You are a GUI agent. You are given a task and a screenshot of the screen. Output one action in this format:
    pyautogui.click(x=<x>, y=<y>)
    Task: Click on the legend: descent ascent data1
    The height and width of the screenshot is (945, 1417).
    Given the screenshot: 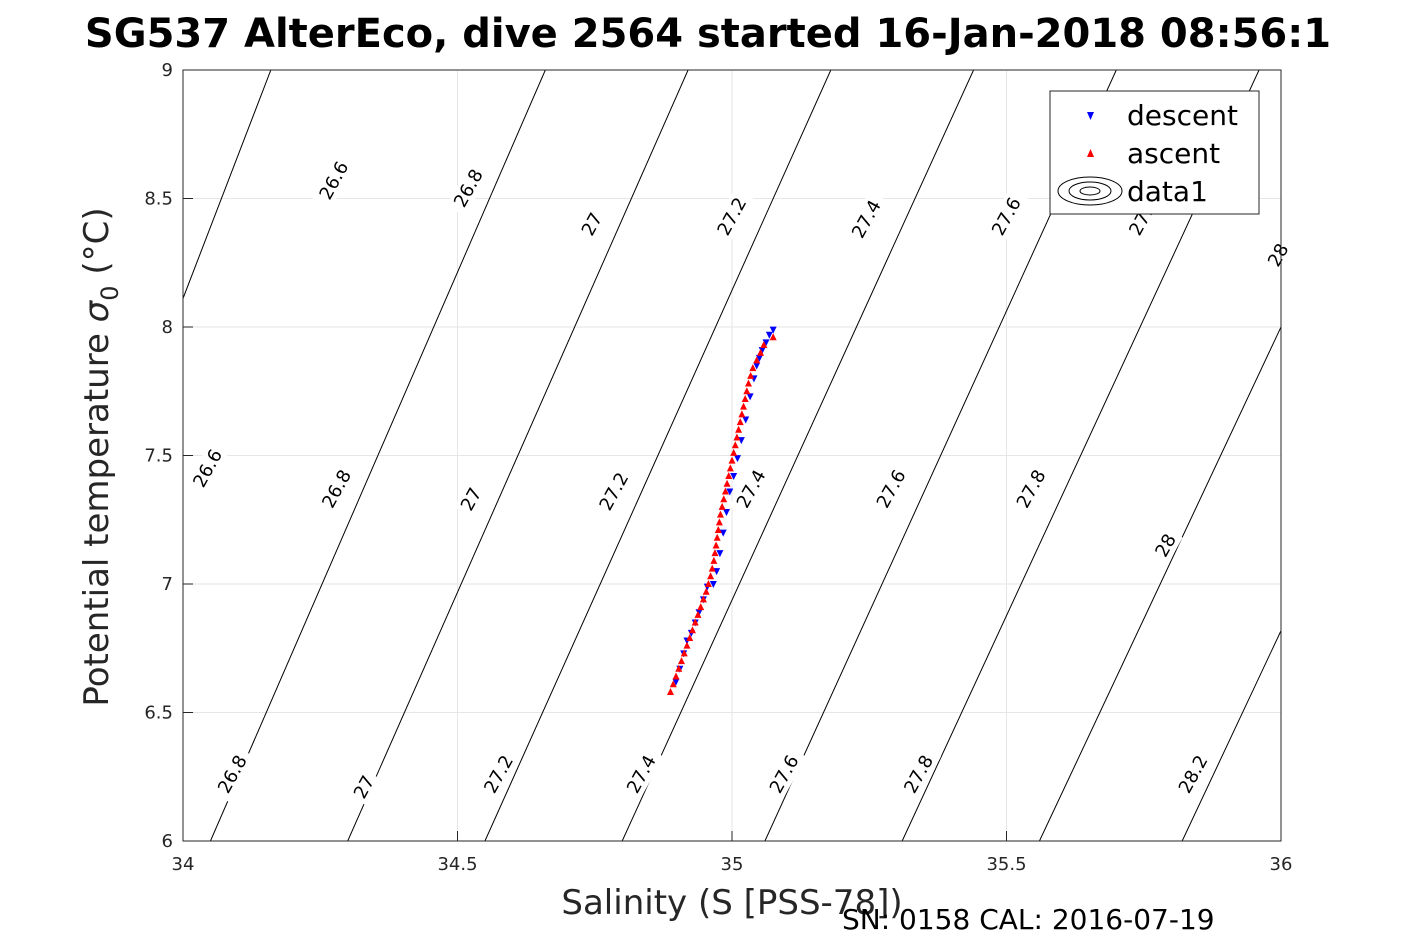 What is the action you would take?
    pyautogui.click(x=1154, y=152)
    